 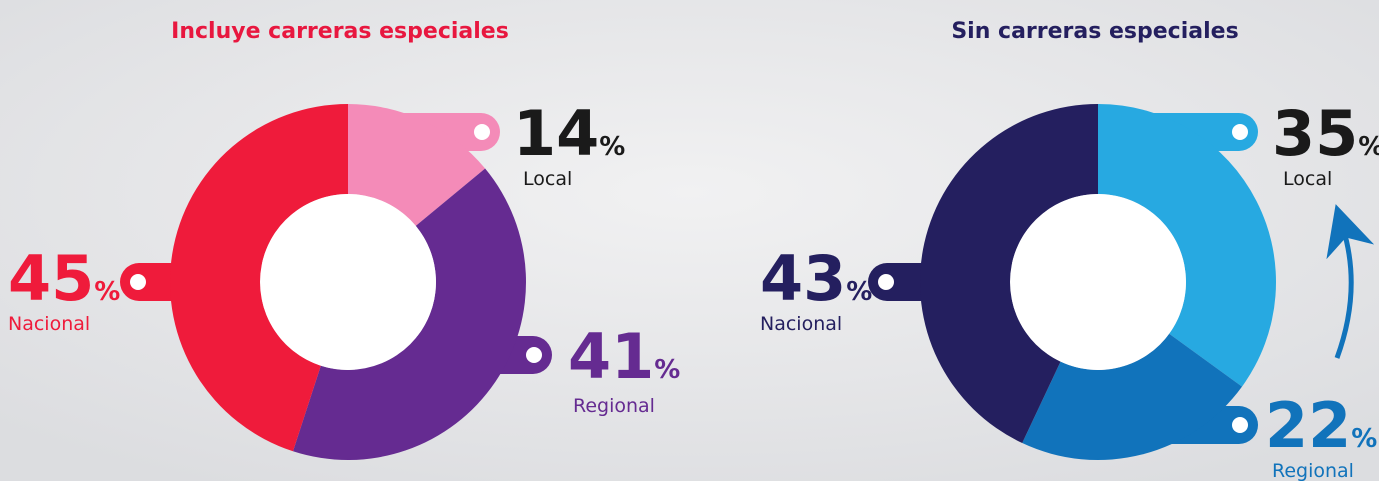 What do you see at coordinates (1350, 281) in the screenshot?
I see `arrow` at bounding box center [1350, 281].